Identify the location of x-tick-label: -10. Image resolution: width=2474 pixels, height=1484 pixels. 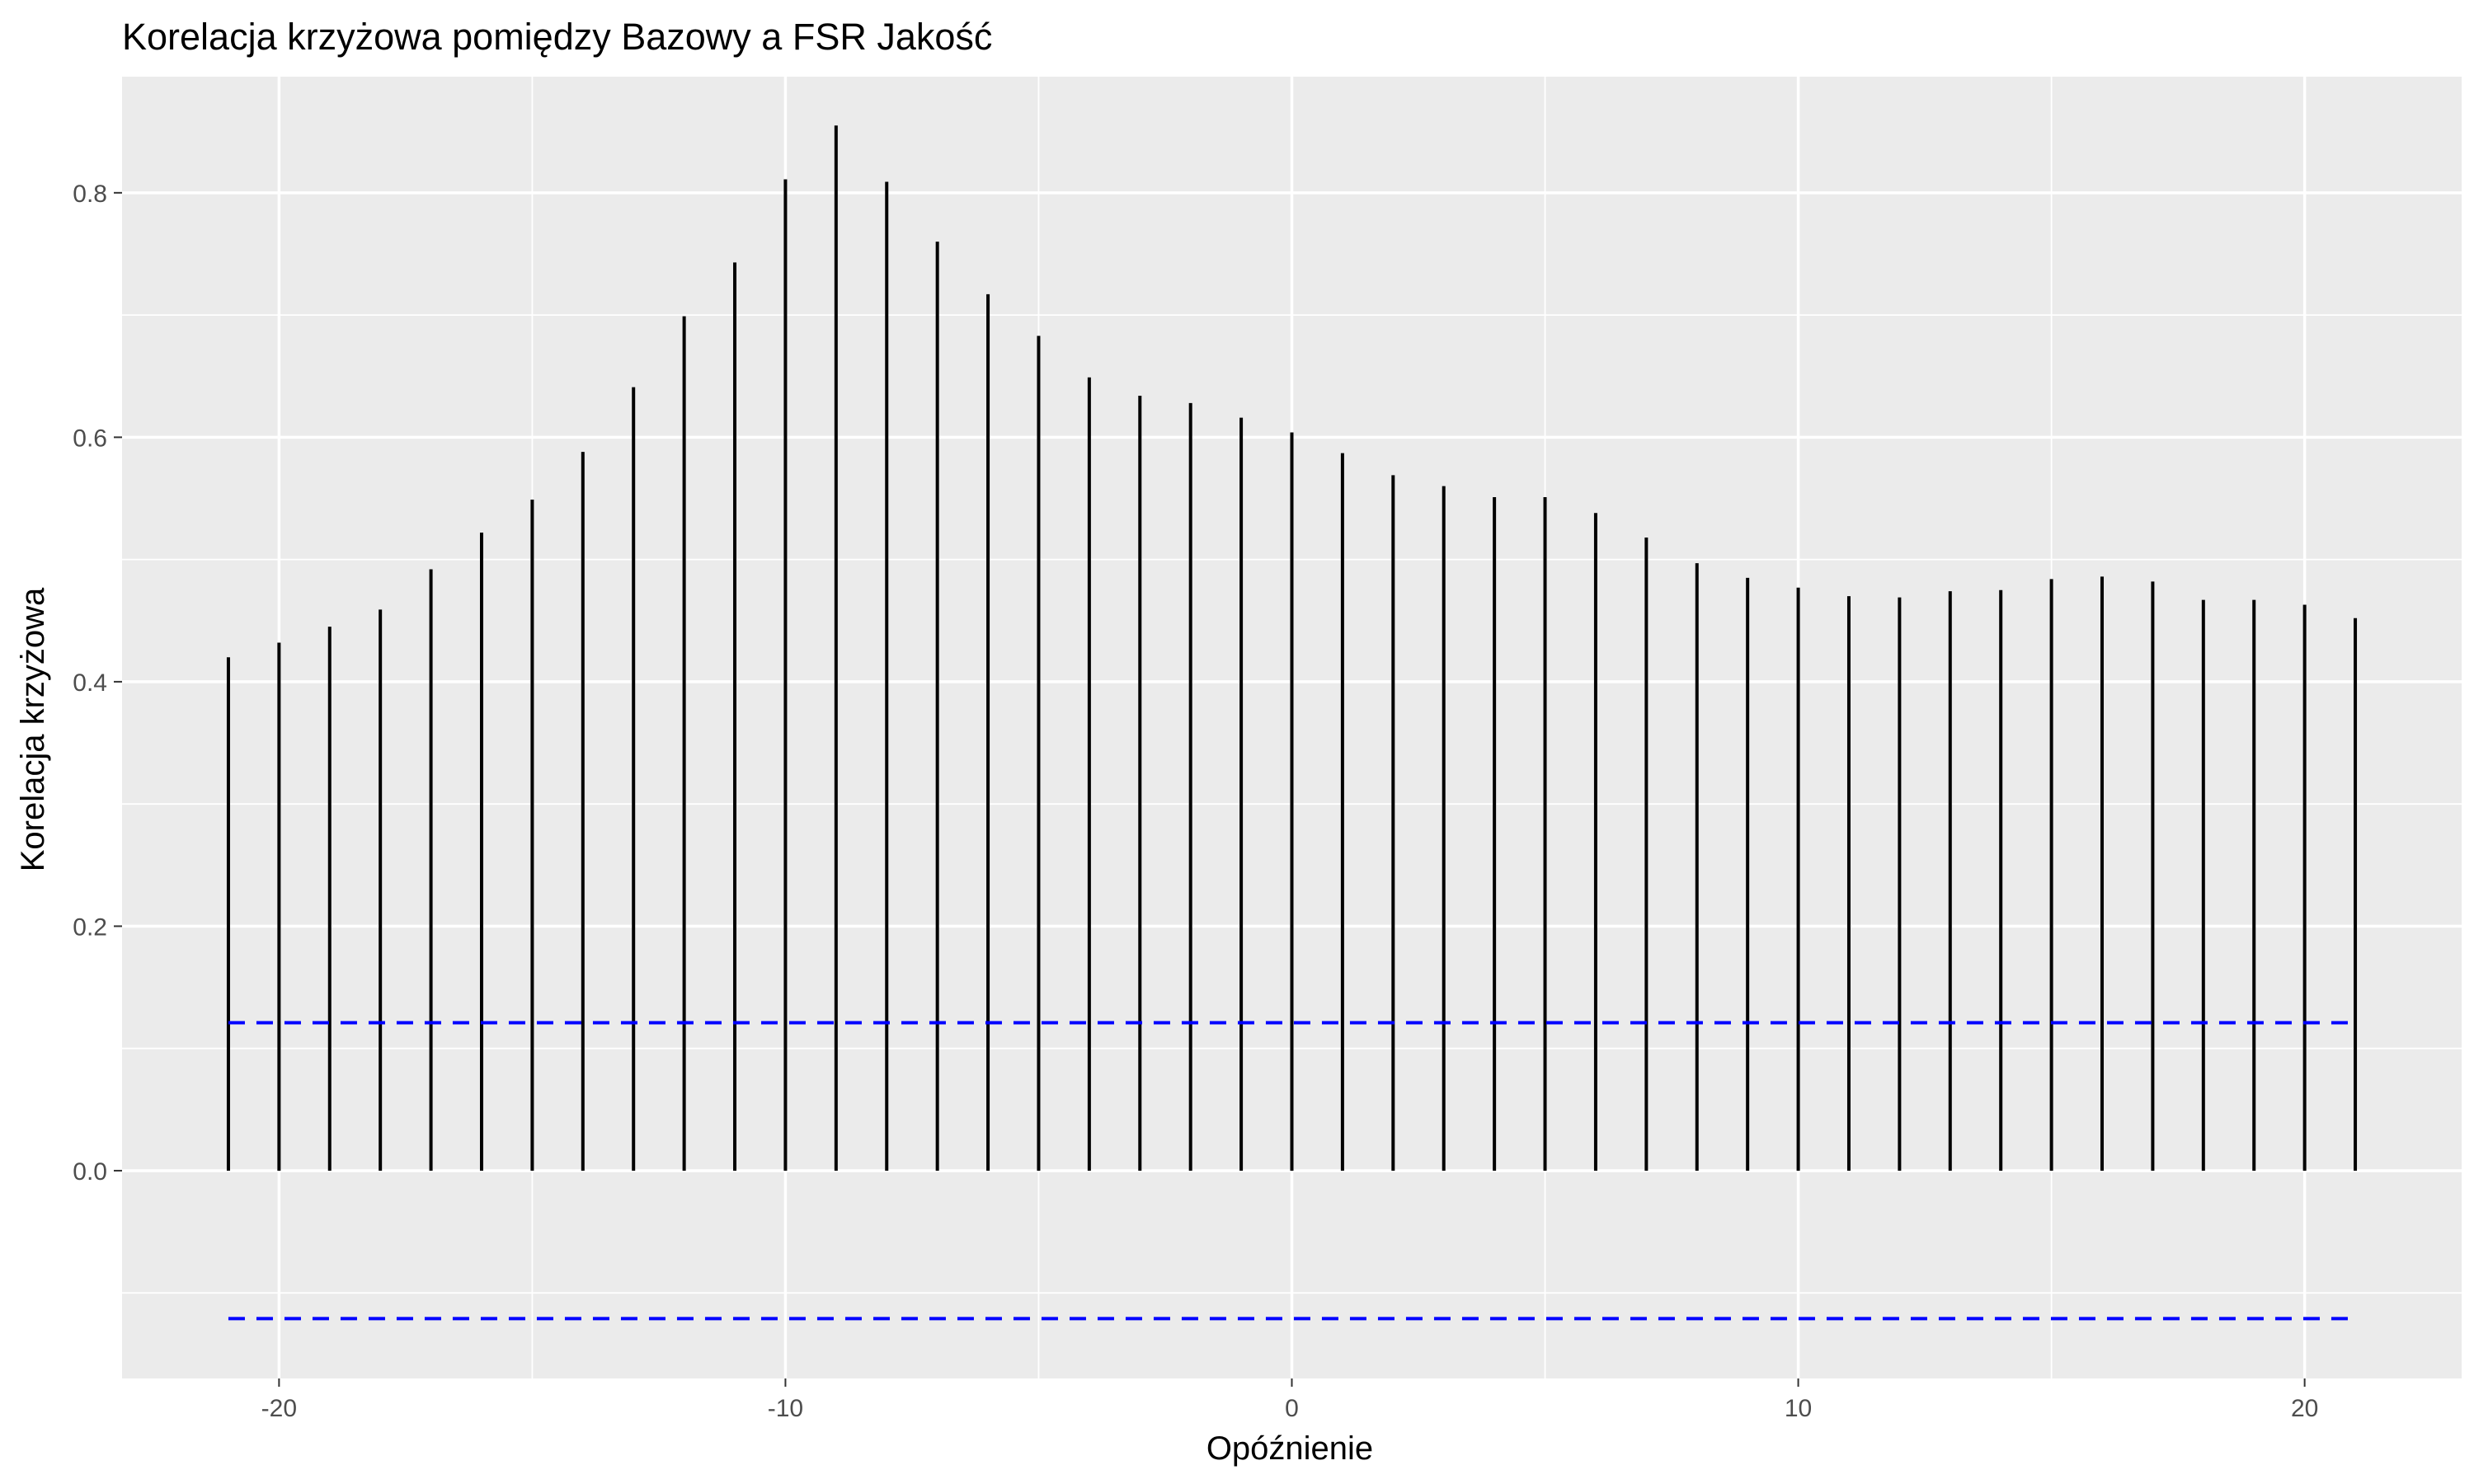
(785, 1408).